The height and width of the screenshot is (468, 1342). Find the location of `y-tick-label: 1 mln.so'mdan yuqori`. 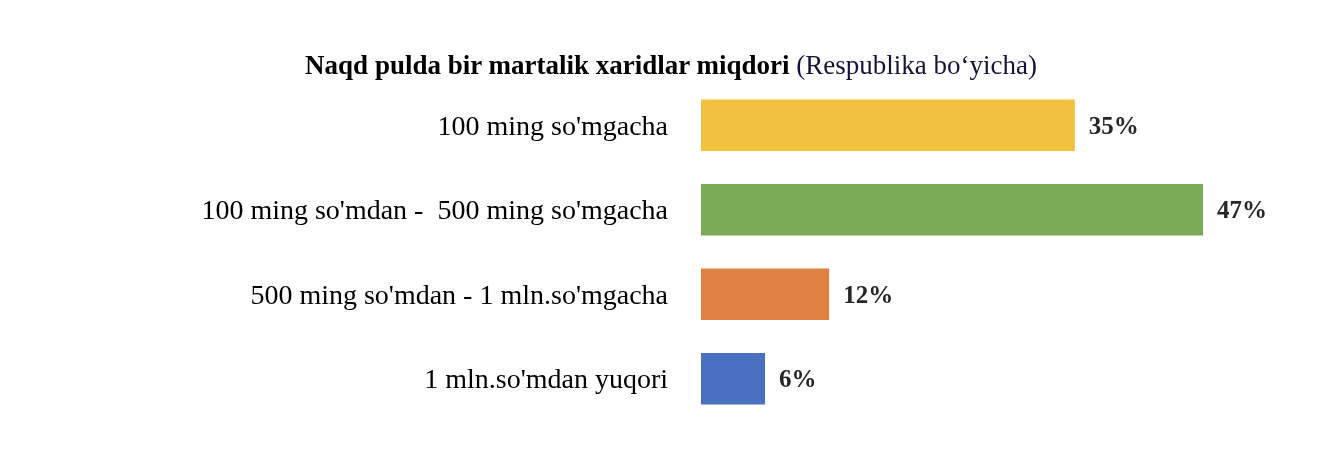

y-tick-label: 1 mln.so'mdan yuqori is located at coordinates (546, 379).